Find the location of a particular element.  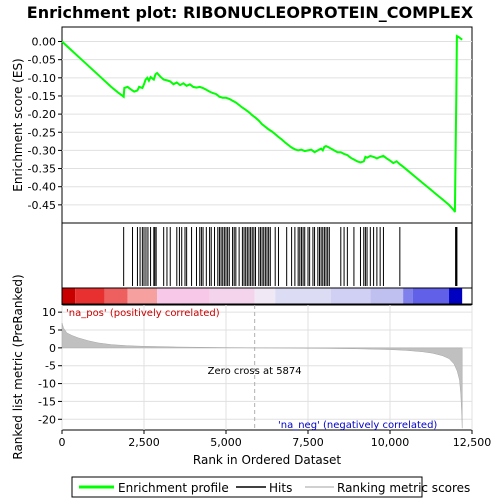

es-y-tick-label: -0.30 is located at coordinates (42, 150).